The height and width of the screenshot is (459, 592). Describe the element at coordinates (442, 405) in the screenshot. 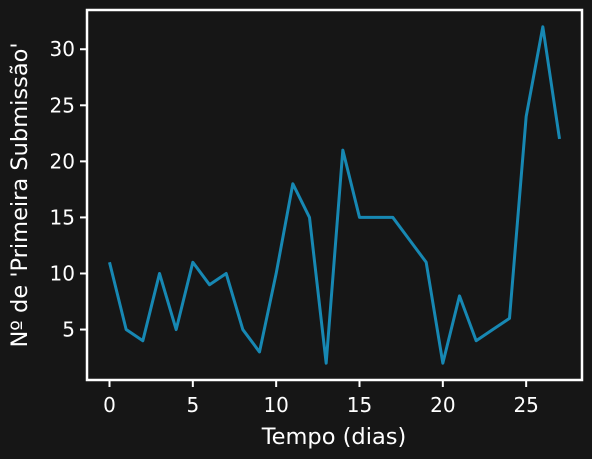

I see `x-tick-label: 20` at that location.